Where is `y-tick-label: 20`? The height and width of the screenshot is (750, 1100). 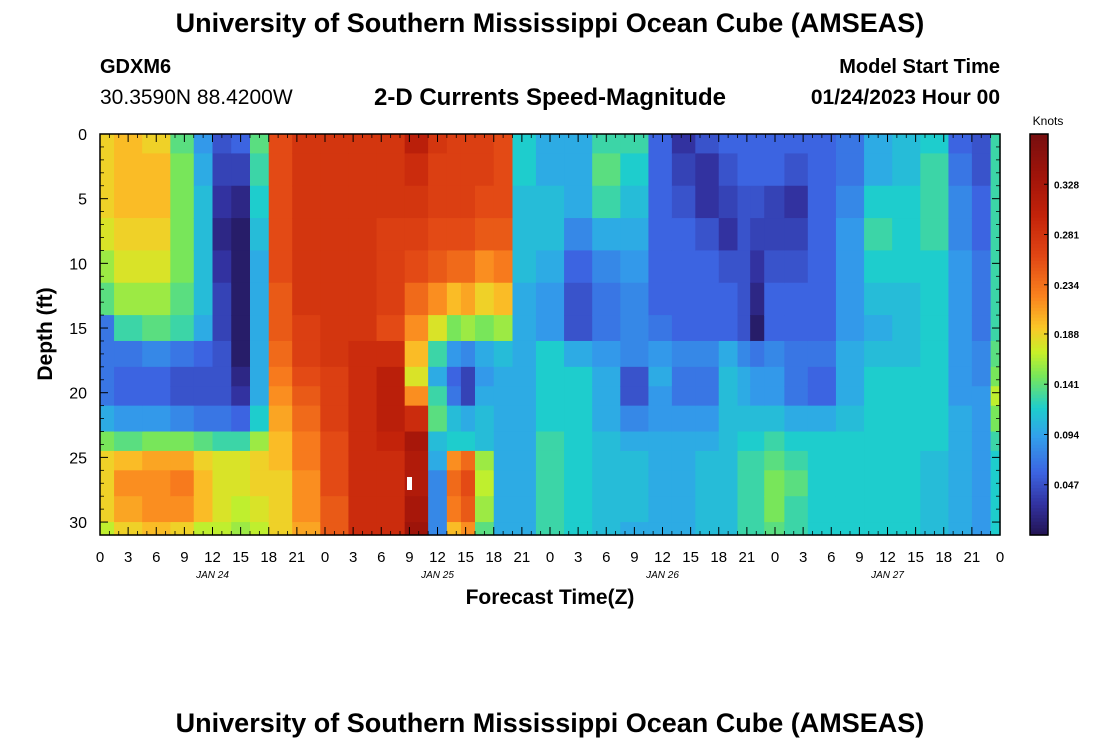
y-tick-label: 20 is located at coordinates (78, 394).